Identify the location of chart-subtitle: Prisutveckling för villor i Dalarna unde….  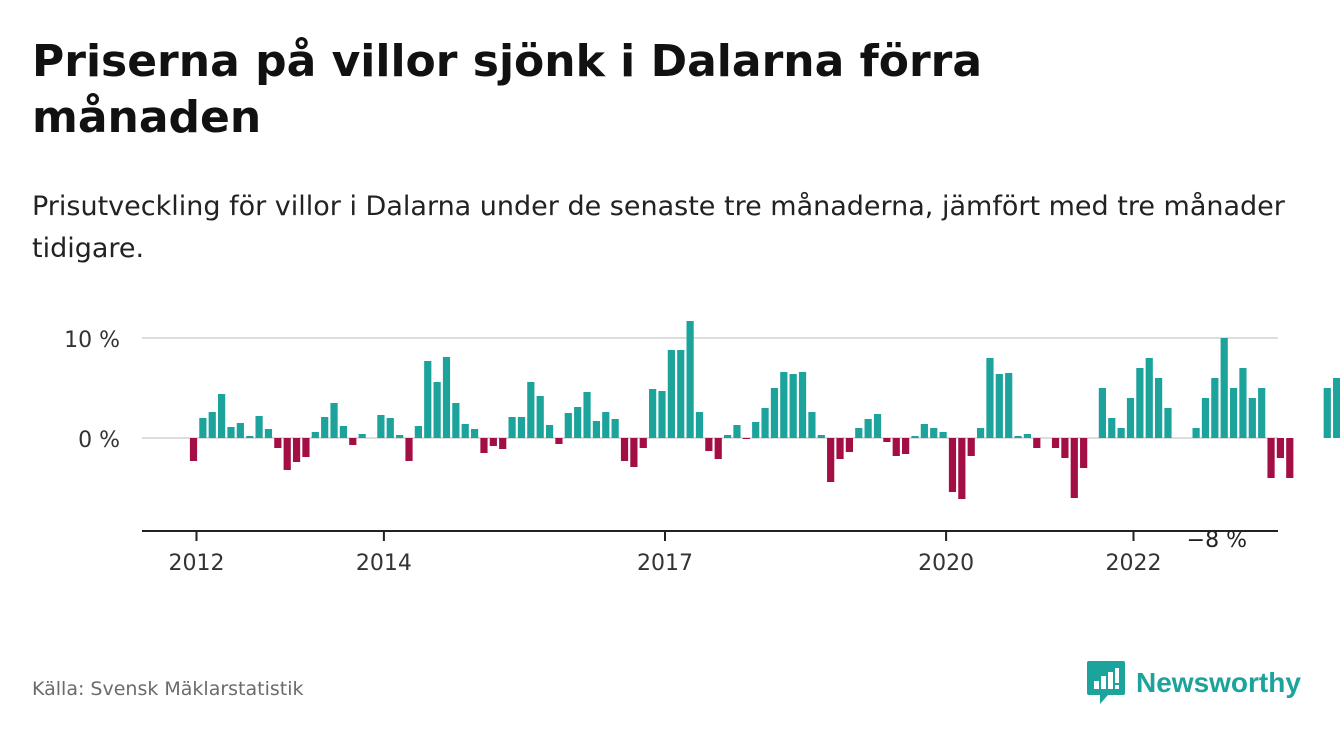
(658, 227).